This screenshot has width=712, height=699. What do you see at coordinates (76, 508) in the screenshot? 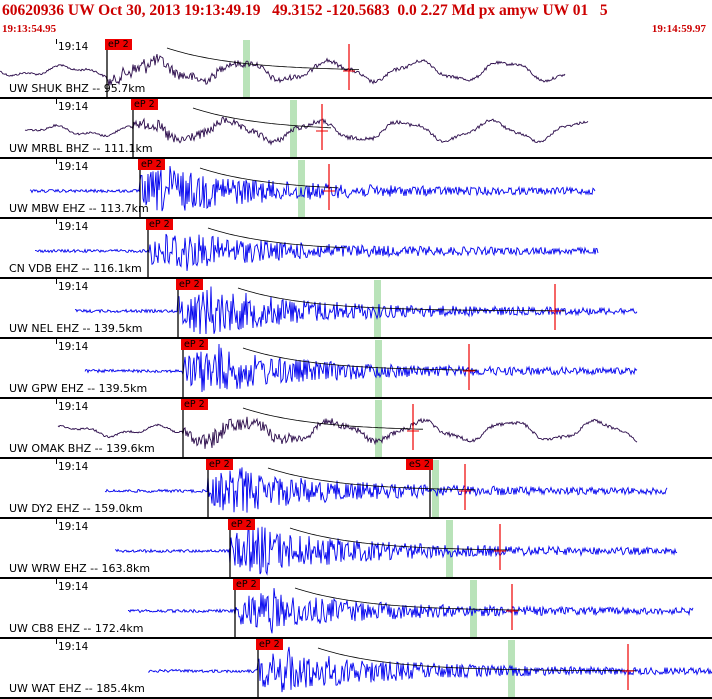
I see `station-label: UW DY2 EHZ -- 159.0km` at bounding box center [76, 508].